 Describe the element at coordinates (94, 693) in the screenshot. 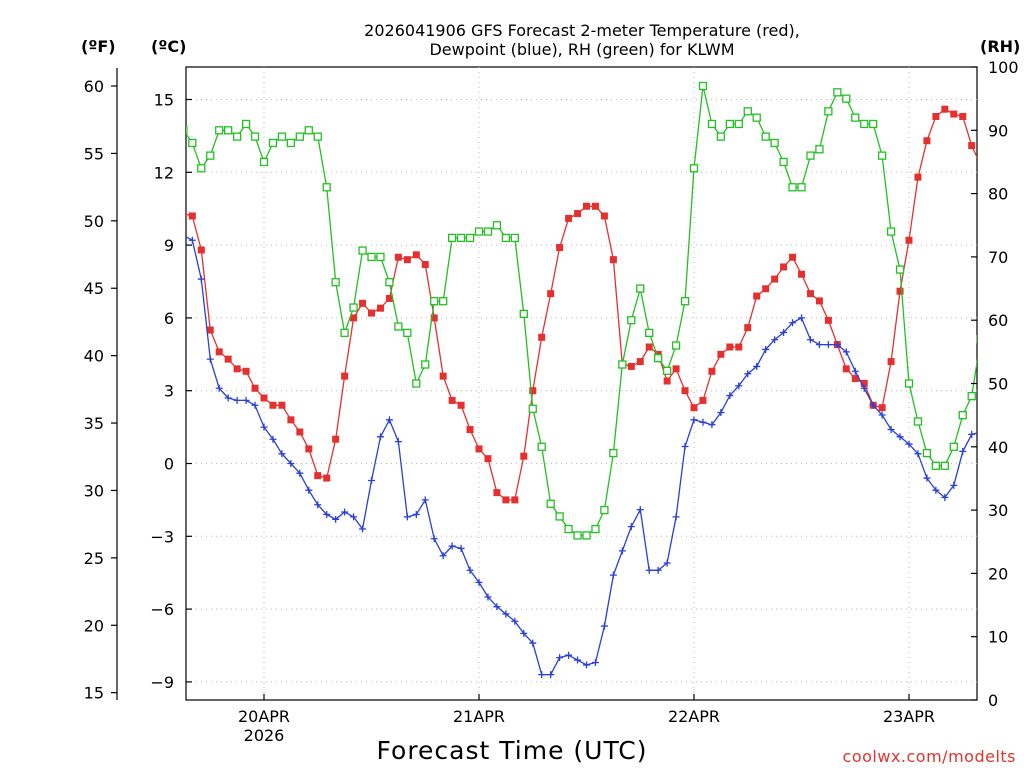

I see `fahrenheit-tick-label: 15` at that location.